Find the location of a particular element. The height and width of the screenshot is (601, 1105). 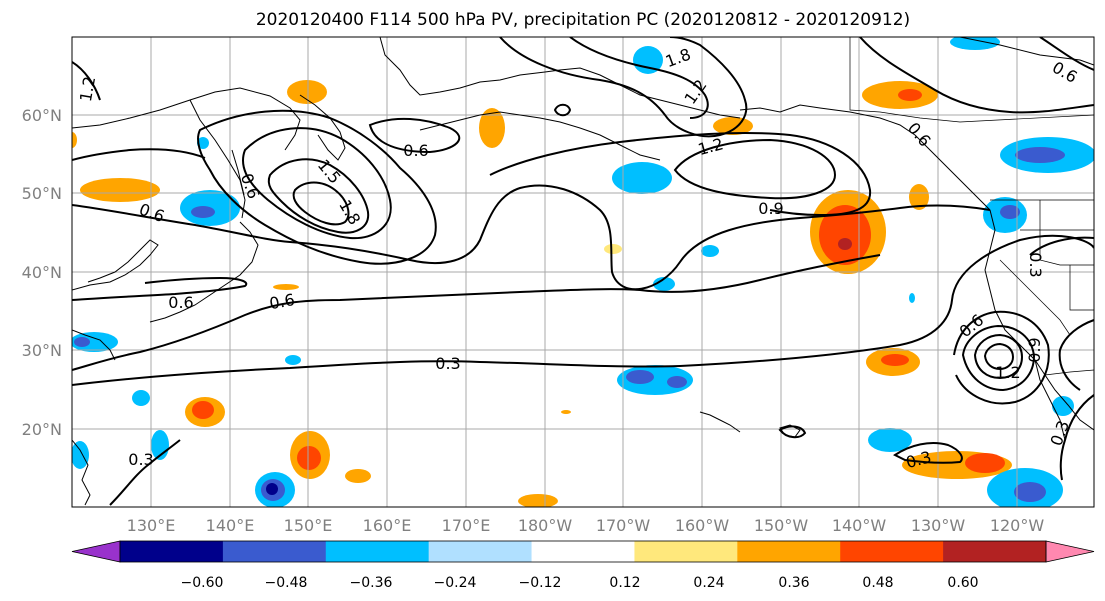

colorbar-extend-min is located at coordinates (96, 551).